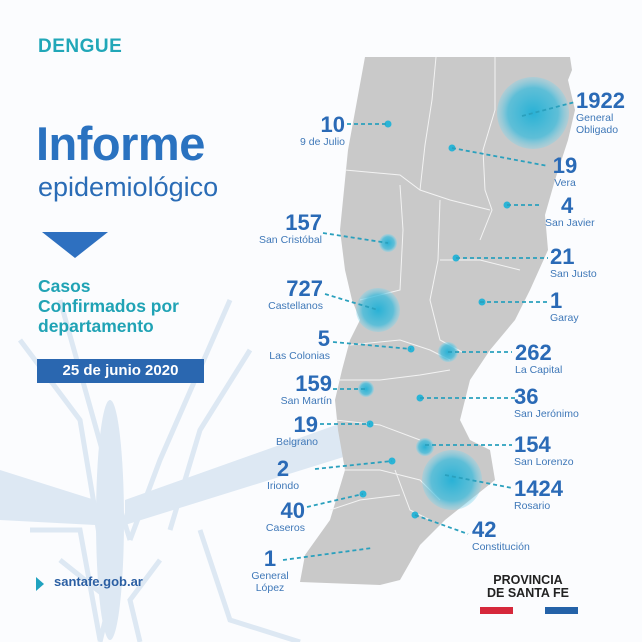 The image size is (642, 642). Describe the element at coordinates (546, 402) in the screenshot. I see `label-san-jeronimo: 36 San Jerónimo` at that location.